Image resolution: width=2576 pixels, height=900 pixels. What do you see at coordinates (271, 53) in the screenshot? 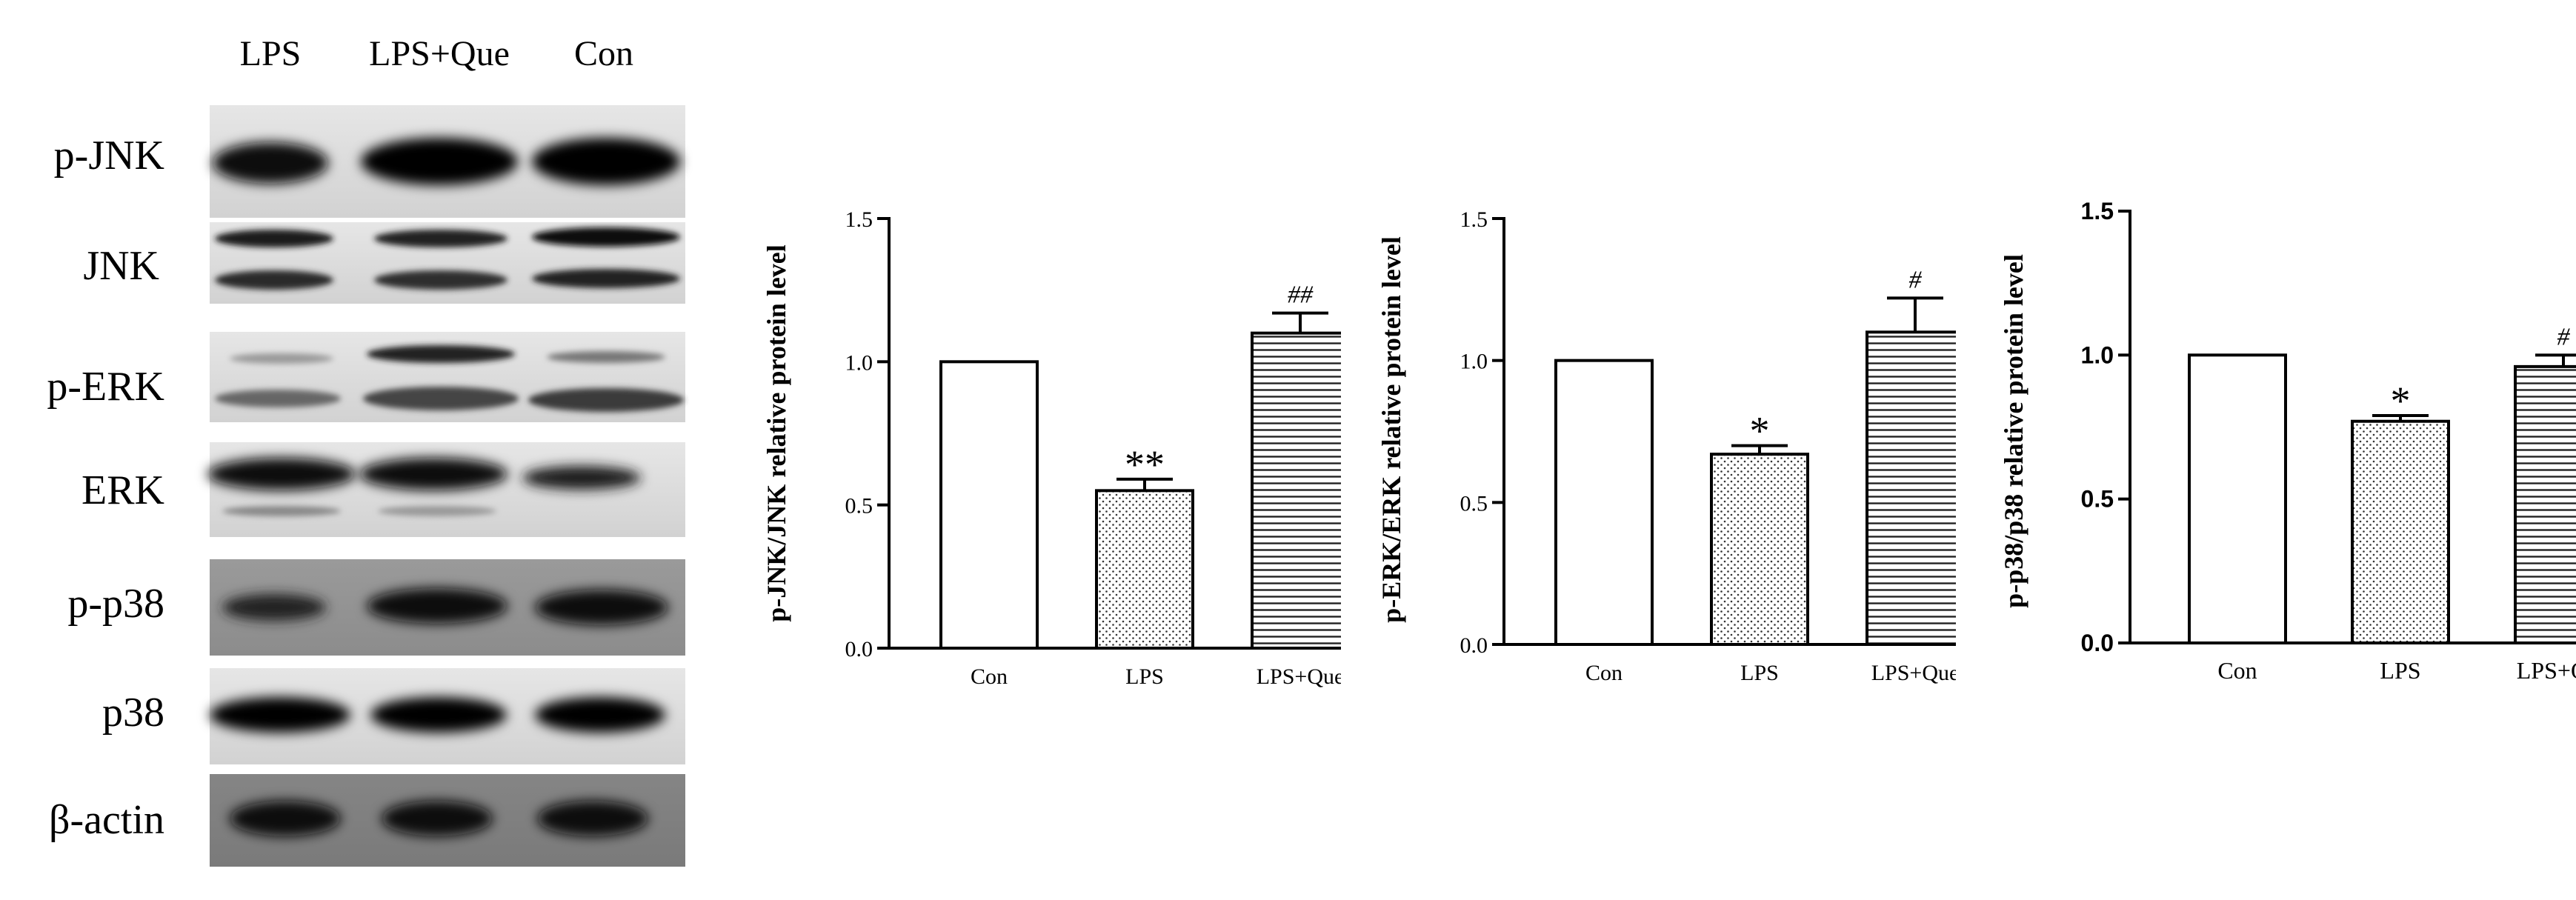
I see `lane-label-lps: LPS` at bounding box center [271, 53].